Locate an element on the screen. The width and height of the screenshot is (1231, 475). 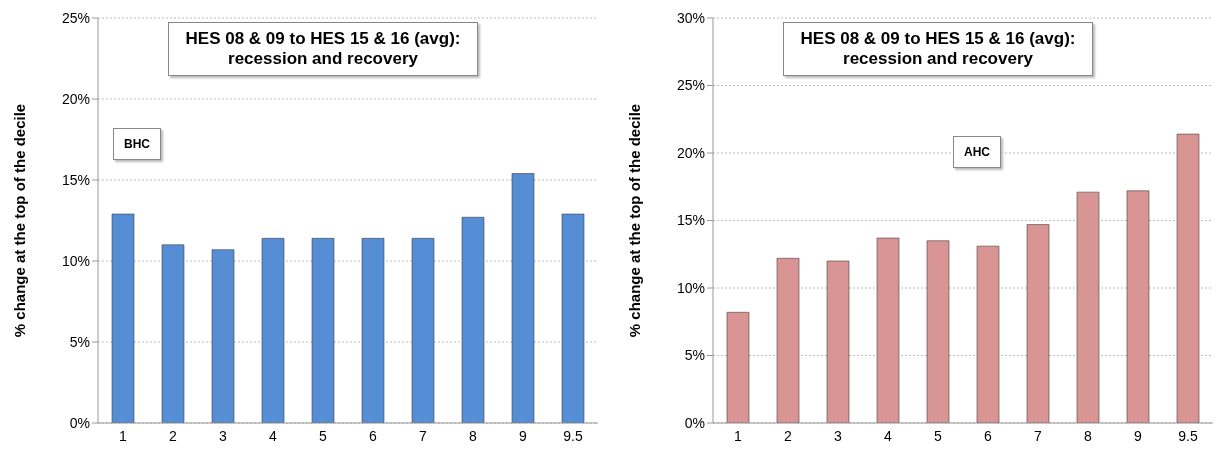
annotation: AHC is located at coordinates (977, 152).